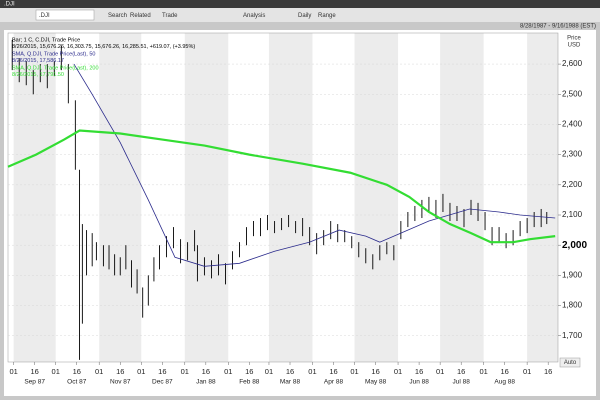 This screenshot has width=600, height=405. I want to click on toolbar, so click(300, 15).